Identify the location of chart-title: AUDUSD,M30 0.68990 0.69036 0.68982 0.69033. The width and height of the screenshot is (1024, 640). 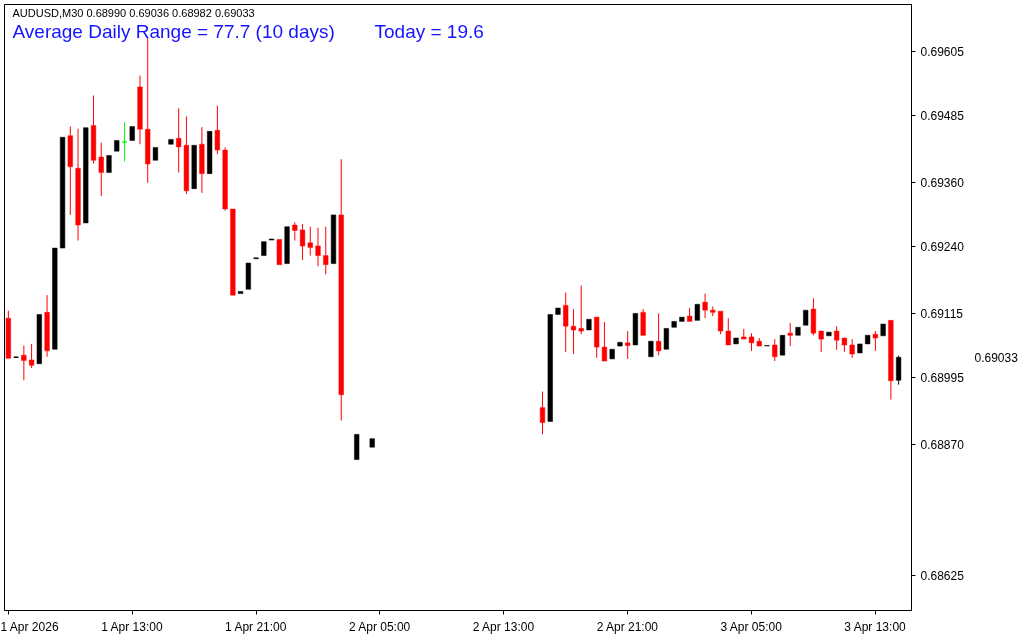
(133, 12).